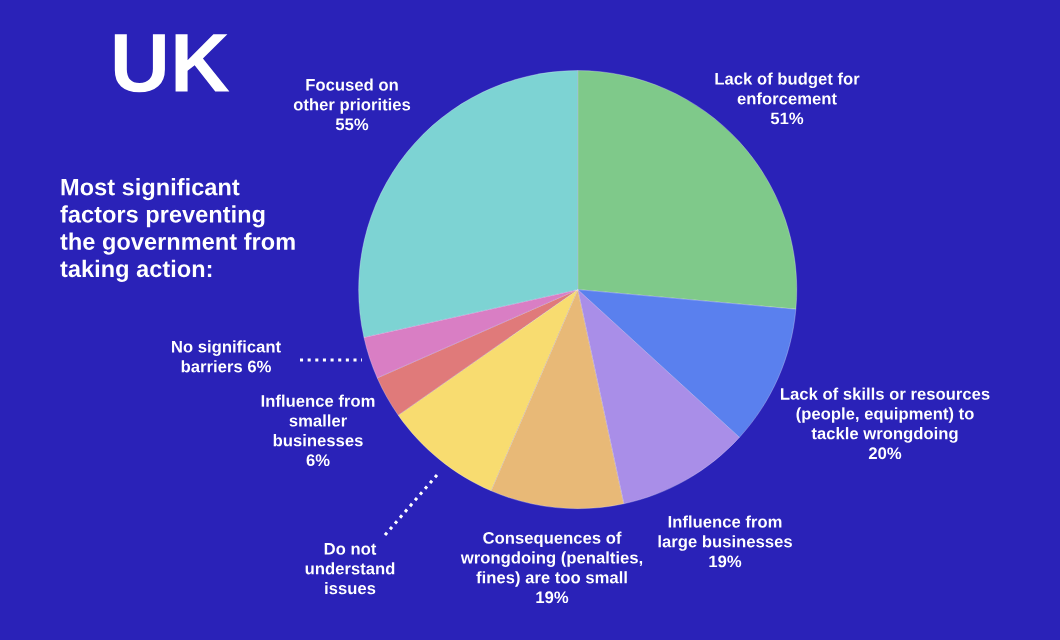 This screenshot has height=640, width=1060. What do you see at coordinates (226, 356) in the screenshot?
I see `slice-label: No significant barriers 6%` at bounding box center [226, 356].